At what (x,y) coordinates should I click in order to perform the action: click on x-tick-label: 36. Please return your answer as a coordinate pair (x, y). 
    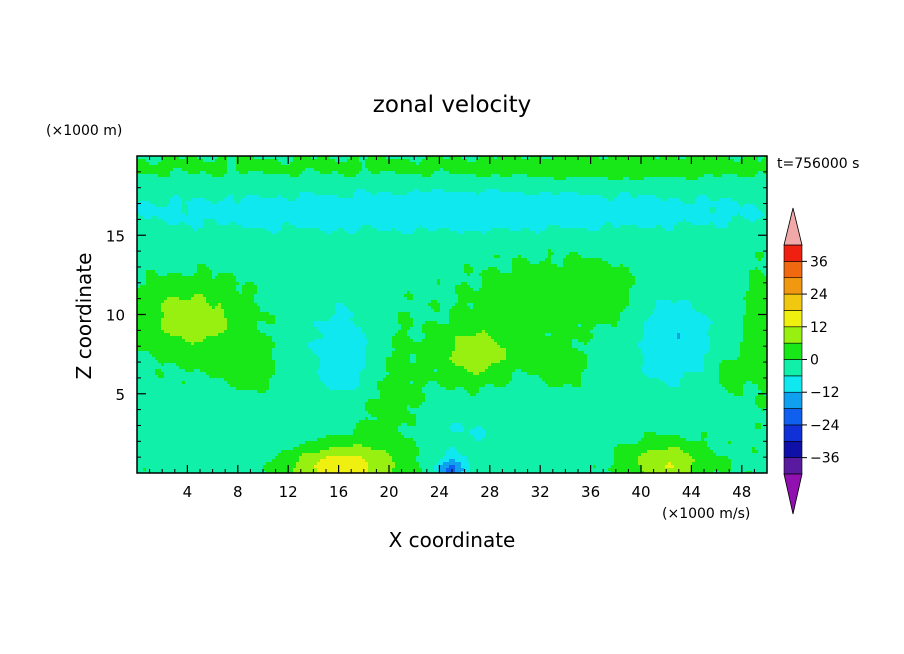
    Looking at the image, I should click on (590, 492).